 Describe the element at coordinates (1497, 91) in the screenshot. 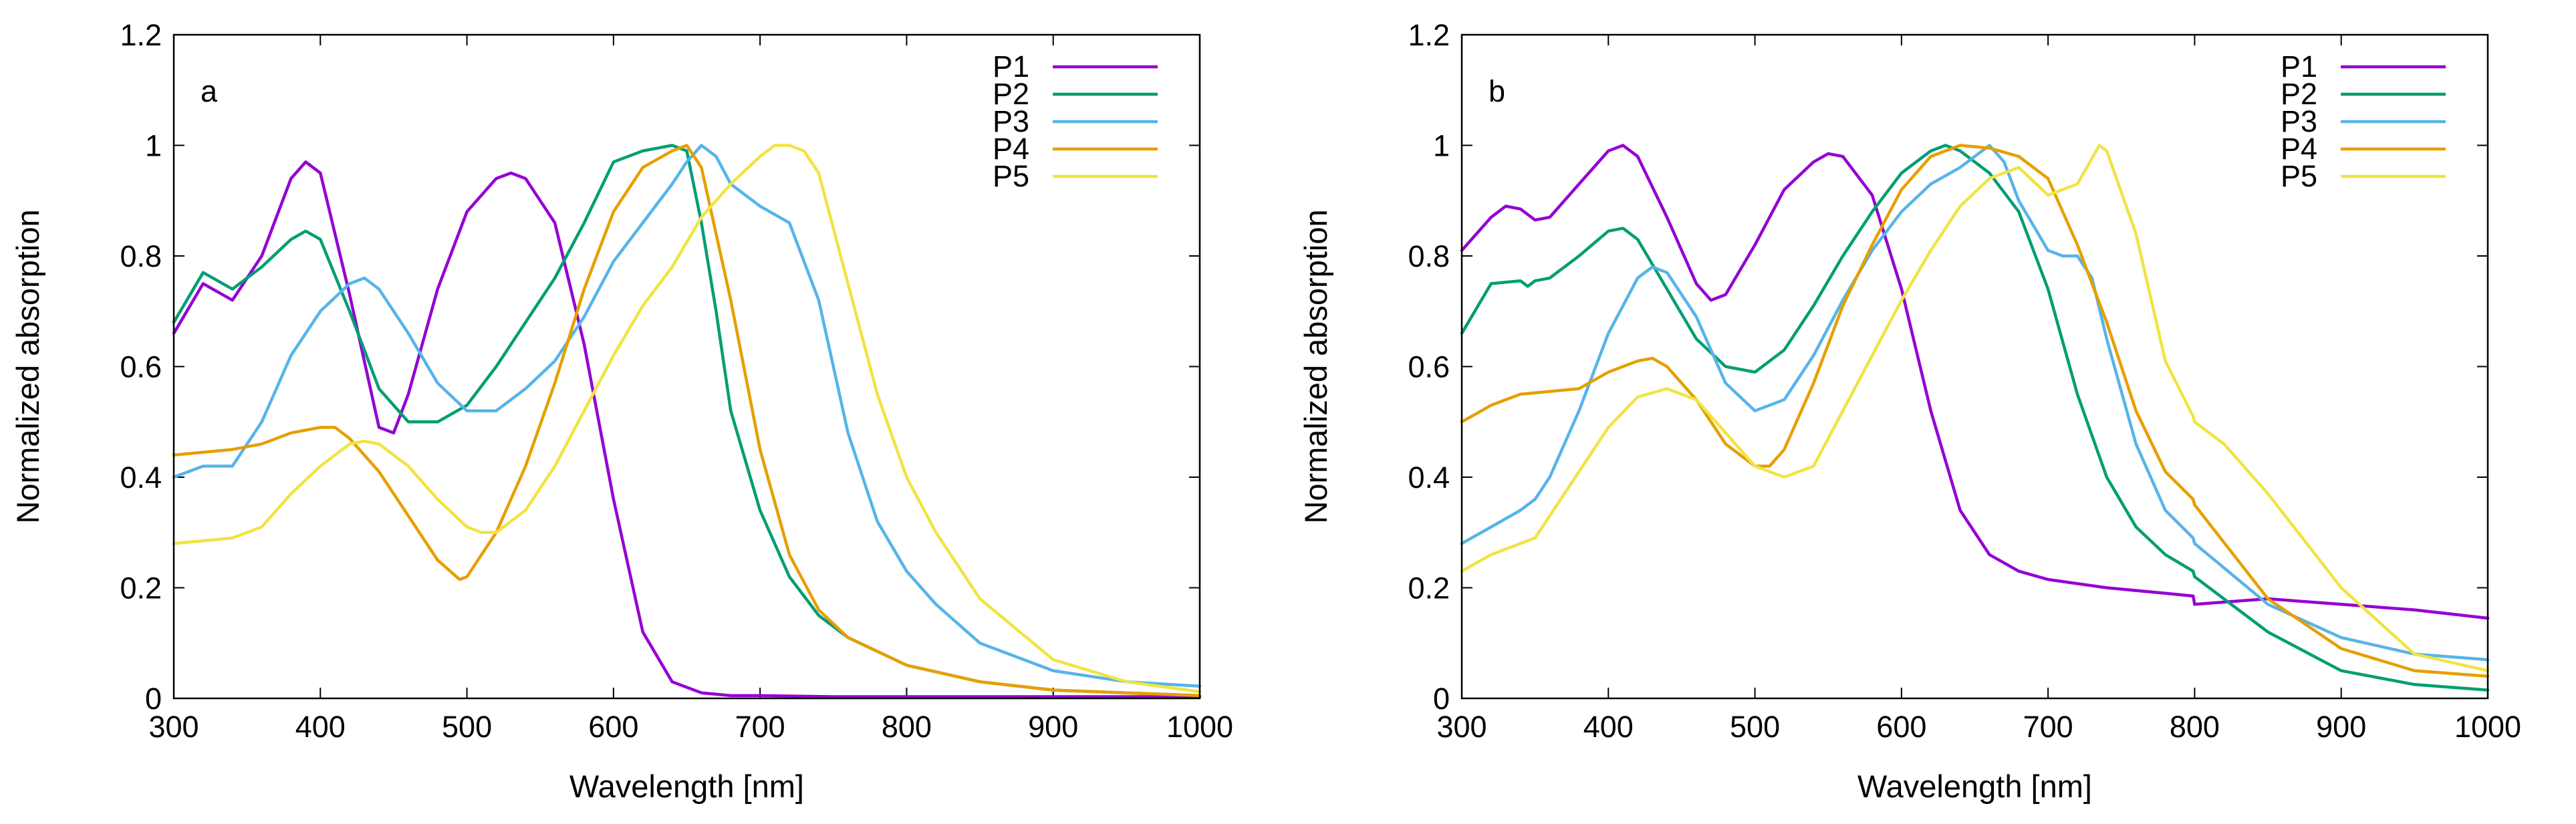

I see `panel-label: b` at that location.